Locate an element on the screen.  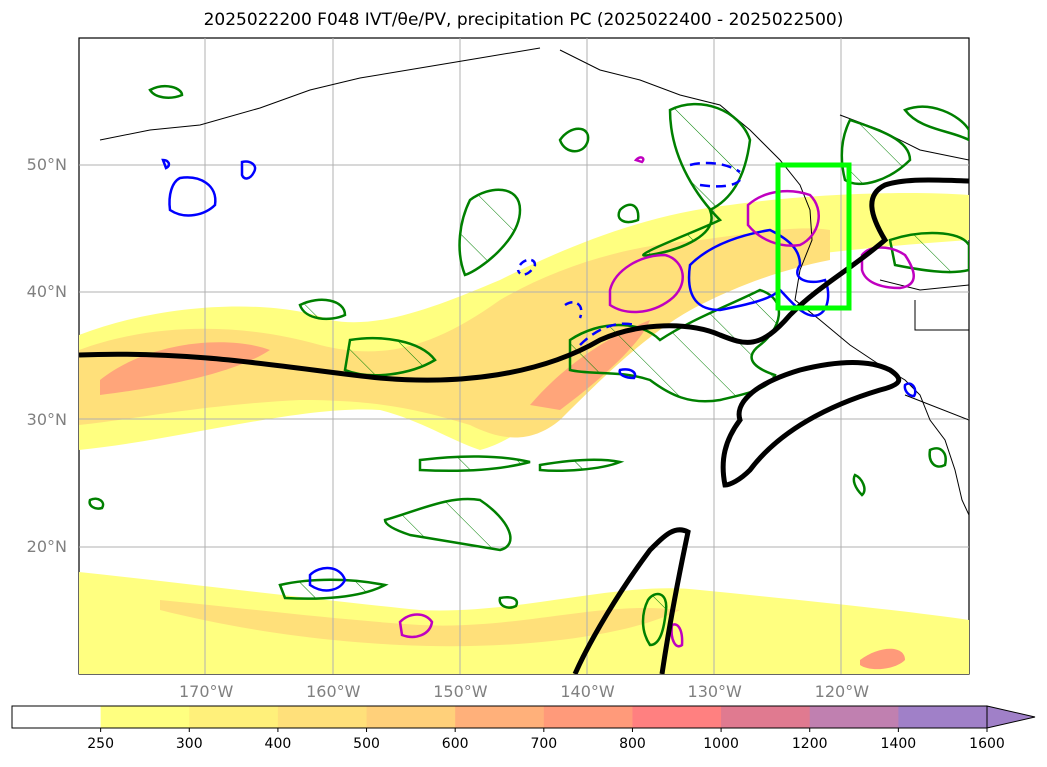
colorbar-tick-label: 300 is located at coordinates (189, 744).